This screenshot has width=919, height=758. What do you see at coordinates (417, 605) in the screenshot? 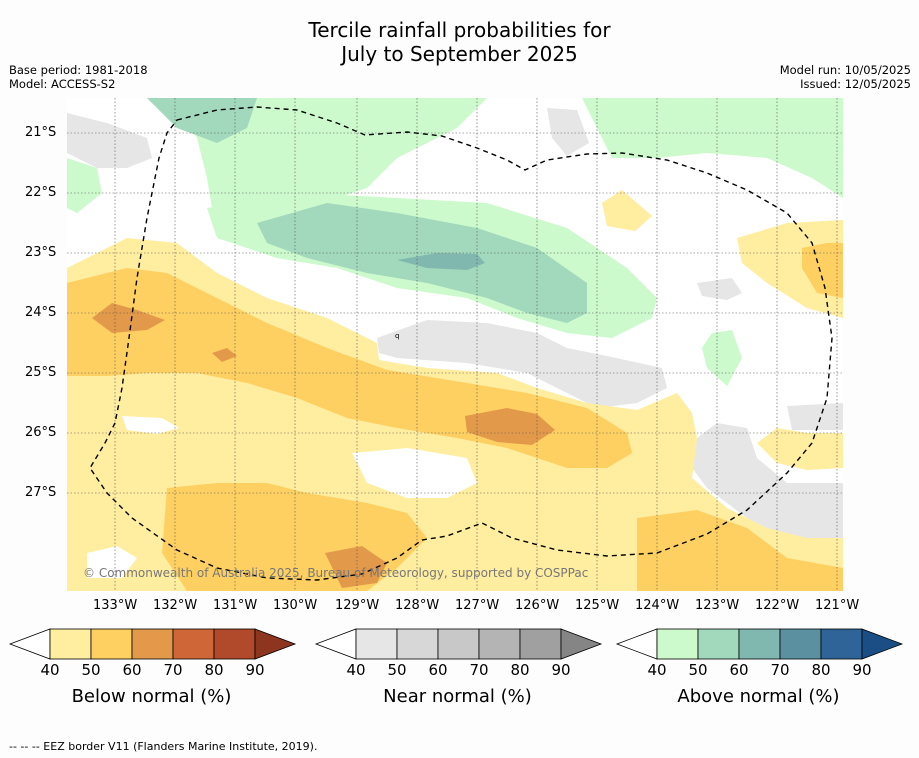
I see `longitude-tick-label: 128°W` at bounding box center [417, 605].